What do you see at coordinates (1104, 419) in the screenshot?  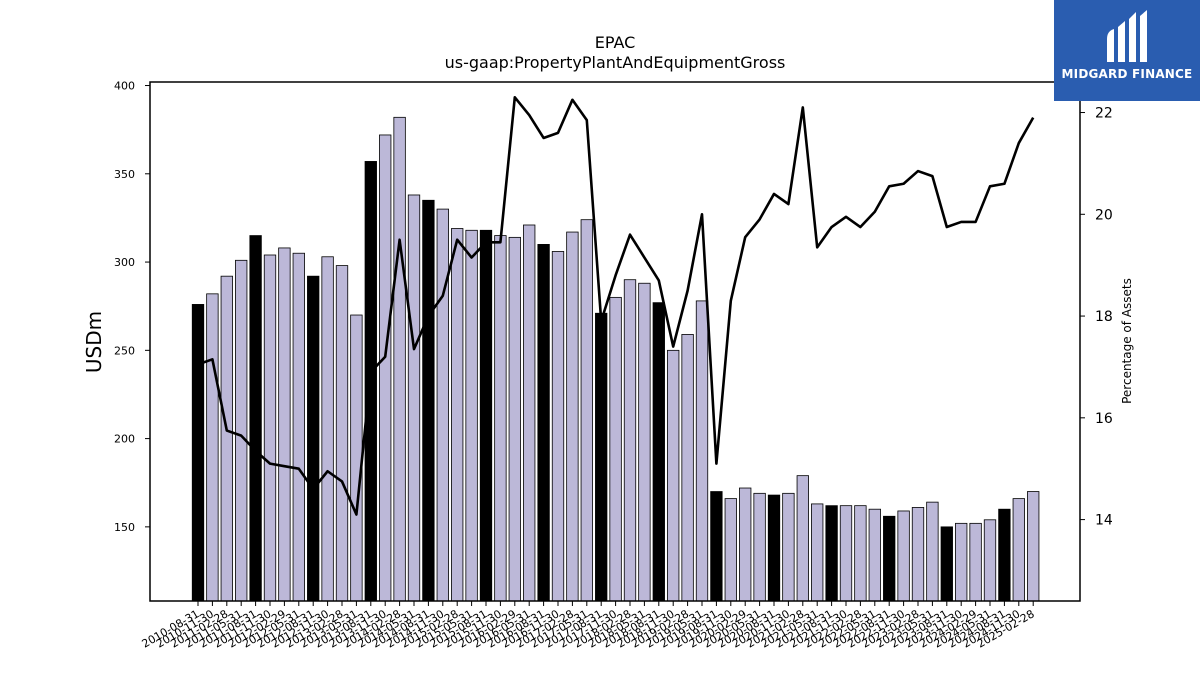 I see `y-right-tick-label: 16` at bounding box center [1104, 419].